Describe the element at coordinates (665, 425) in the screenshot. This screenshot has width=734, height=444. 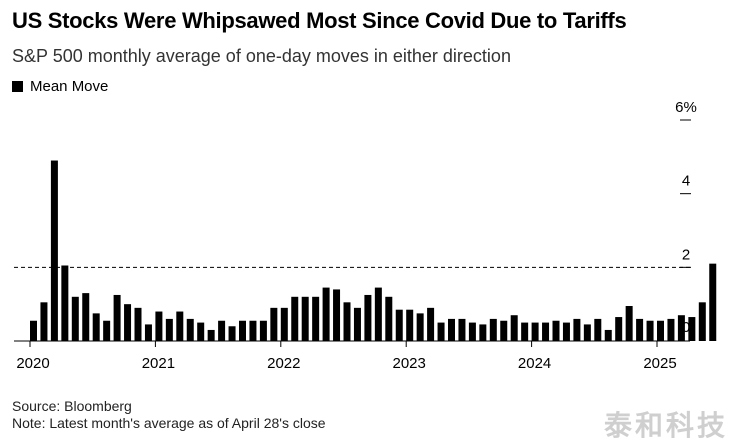
I see `watermark: 泰和科技` at that location.